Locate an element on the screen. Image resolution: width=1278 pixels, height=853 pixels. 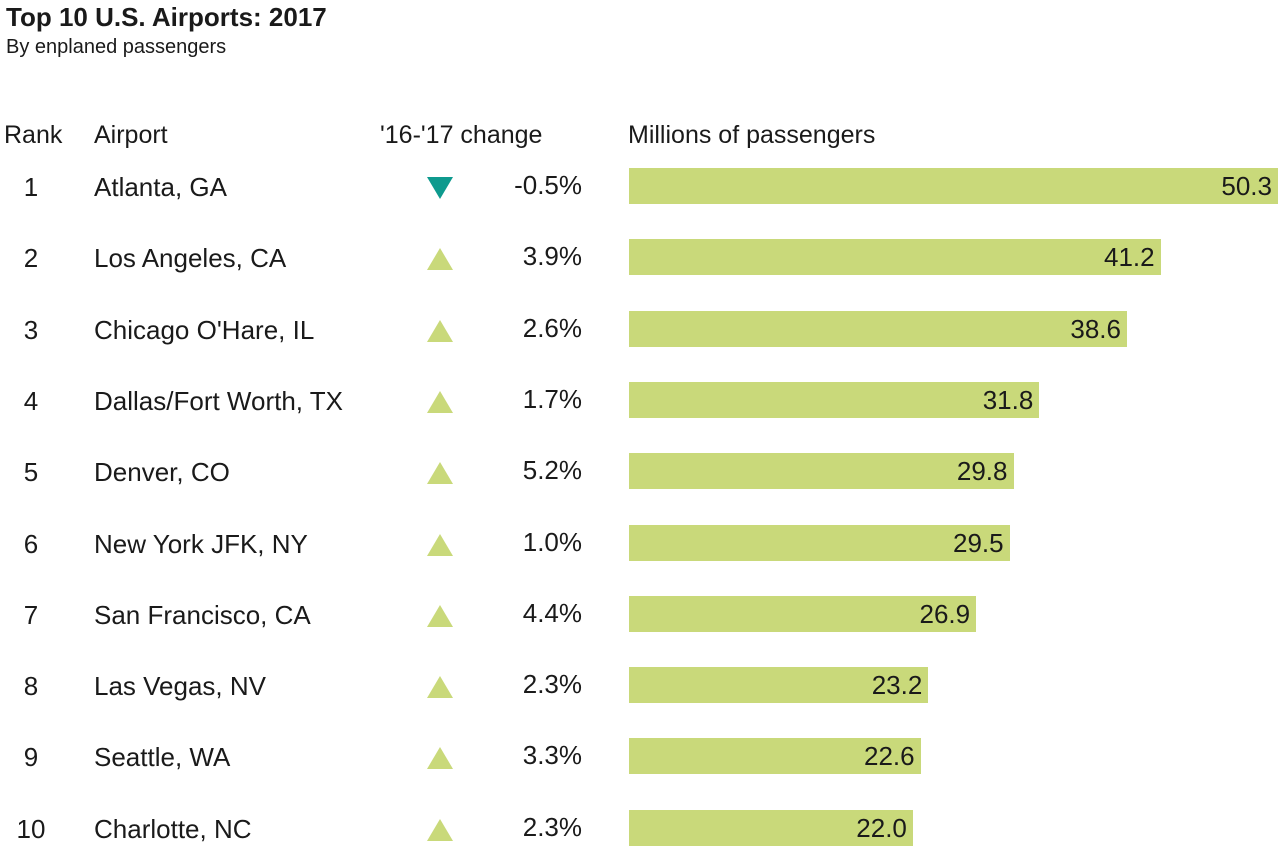
change-label: 3.3% is located at coordinates (552, 755).